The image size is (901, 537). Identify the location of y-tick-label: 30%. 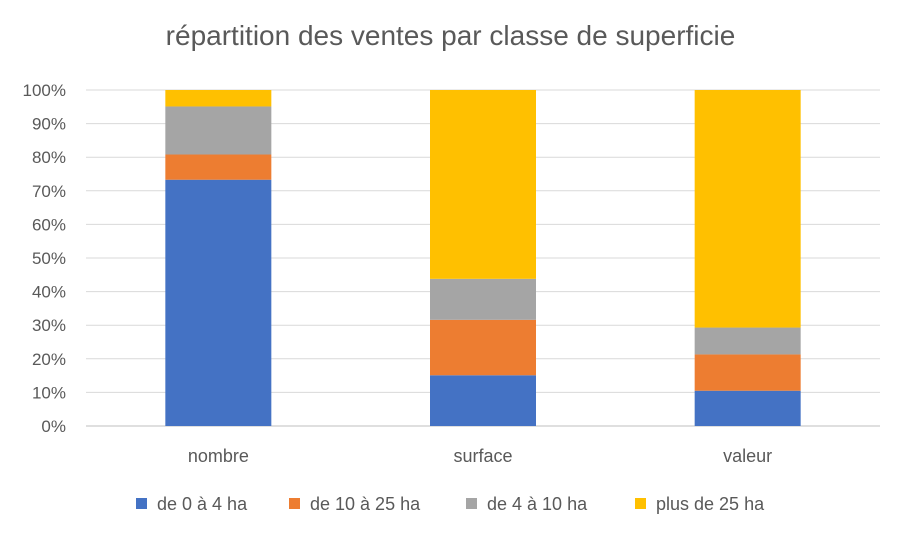
(49, 325).